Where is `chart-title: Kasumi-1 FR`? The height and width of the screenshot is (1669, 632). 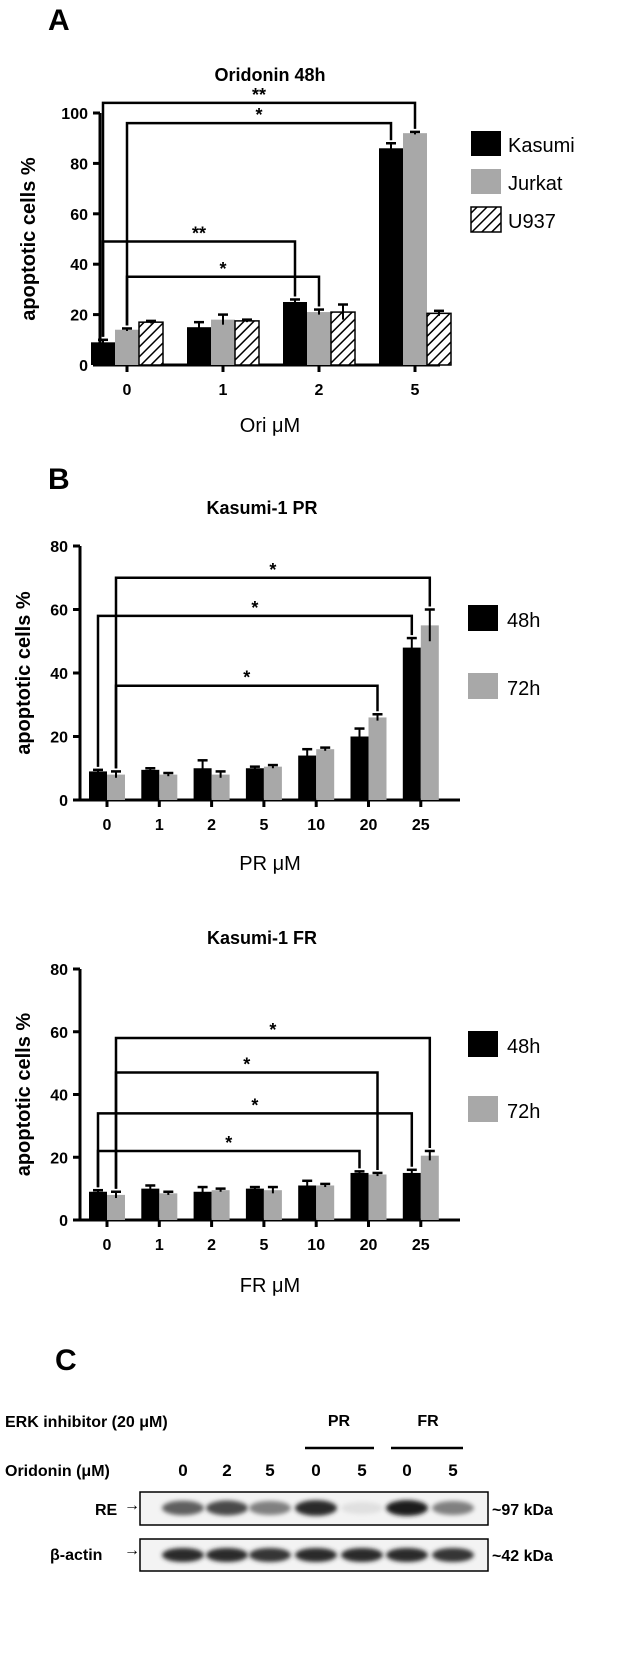
chart-title: Kasumi-1 FR is located at coordinates (262, 938).